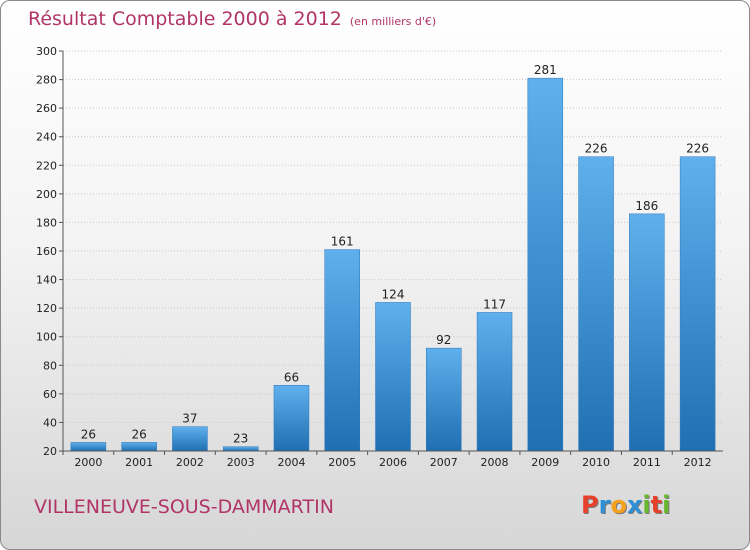 This screenshot has width=750, height=550. Describe the element at coordinates (46, 80) in the screenshot. I see `y-tick-label: 280` at that location.